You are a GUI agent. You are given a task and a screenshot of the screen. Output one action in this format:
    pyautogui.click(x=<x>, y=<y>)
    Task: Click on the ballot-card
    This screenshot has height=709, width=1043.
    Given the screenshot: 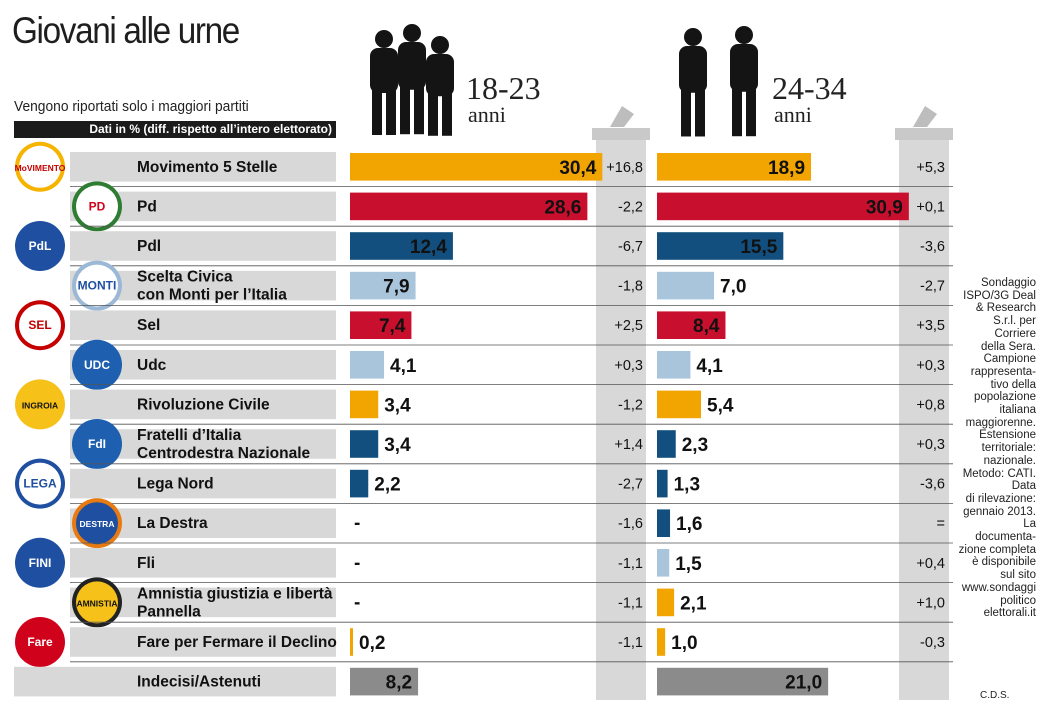 What is the action you would take?
    pyautogui.click(x=925, y=116)
    